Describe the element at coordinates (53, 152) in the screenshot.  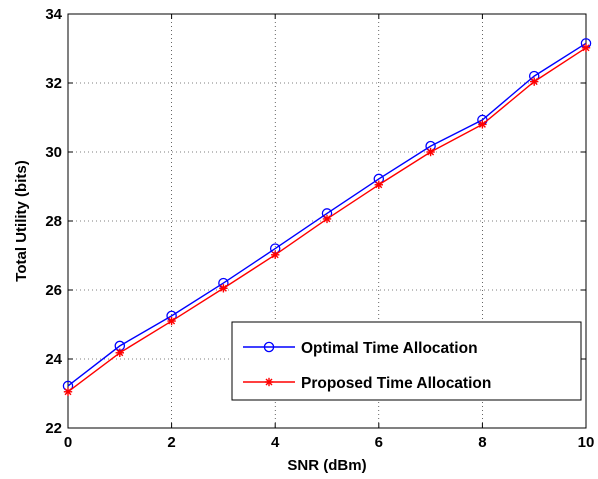
I see `y-tick-label: 30` at that location.